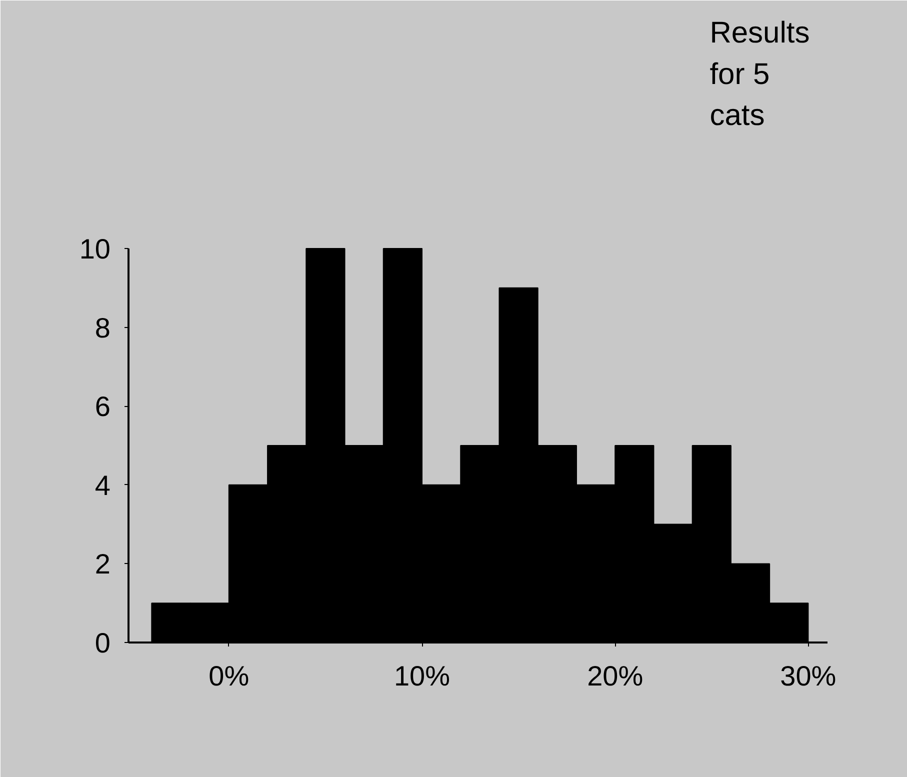  I want to click on x-tick-label: 20%, so click(615, 676).